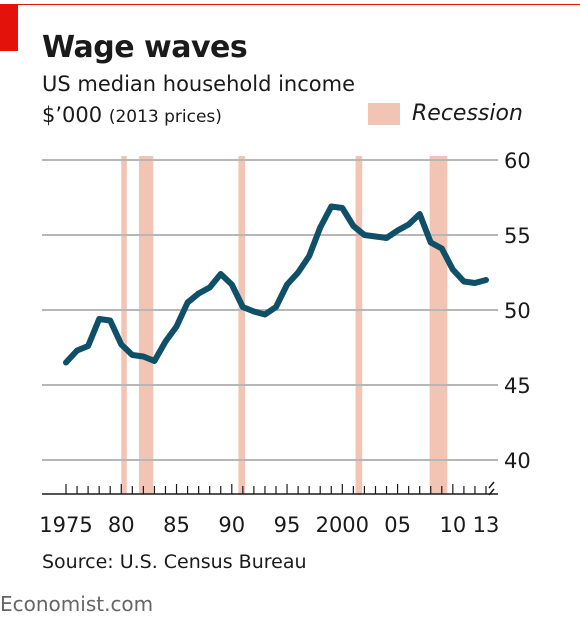  Describe the element at coordinates (342, 525) in the screenshot. I see `x-tick-label: 2000` at that location.